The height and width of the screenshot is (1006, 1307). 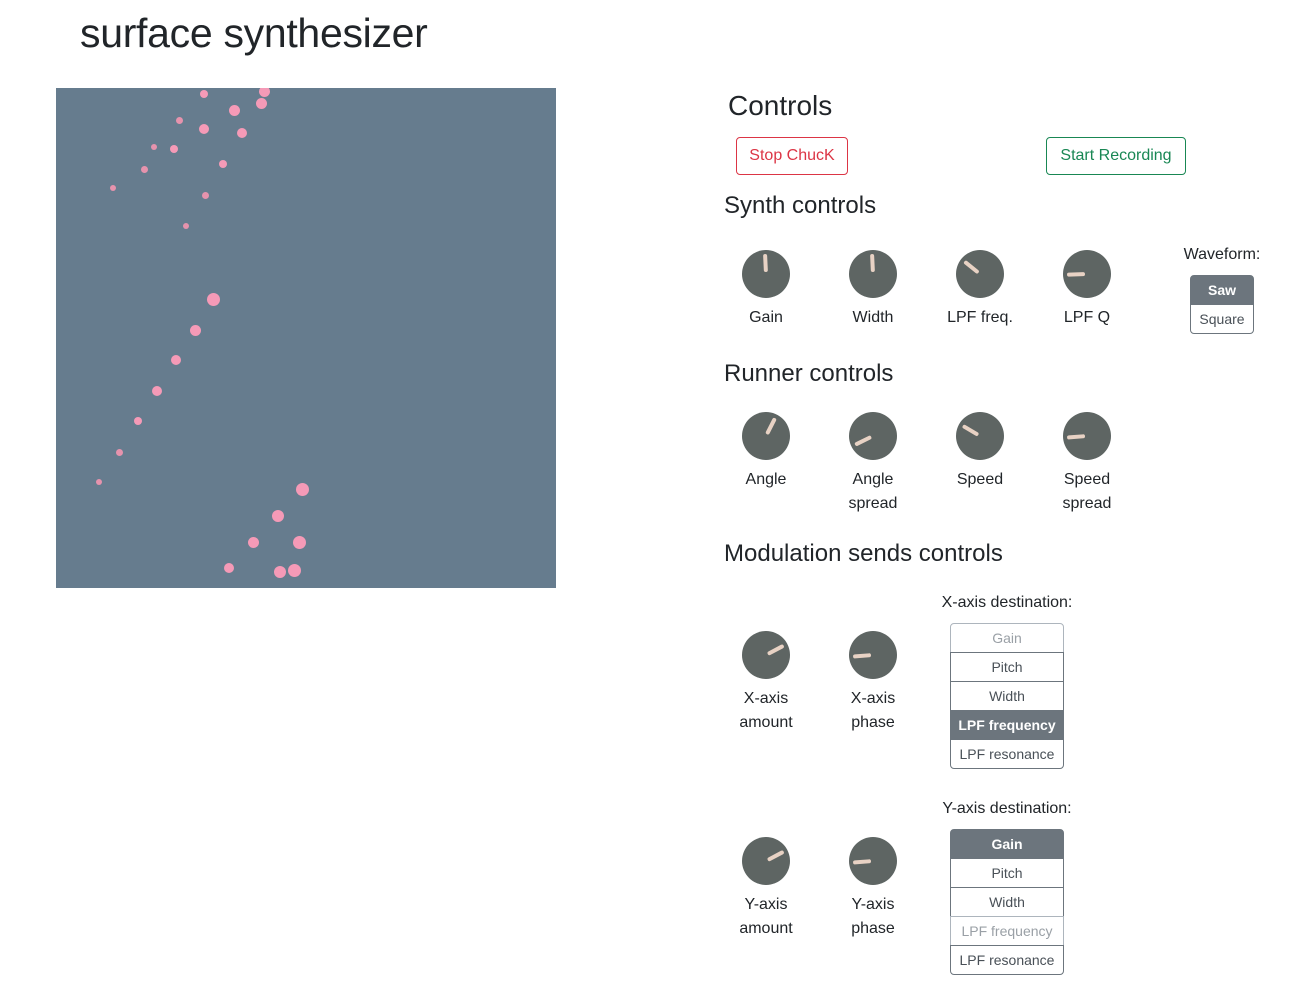 I want to click on lpf-freq-knob: LPF freq., so click(x=980, y=290).